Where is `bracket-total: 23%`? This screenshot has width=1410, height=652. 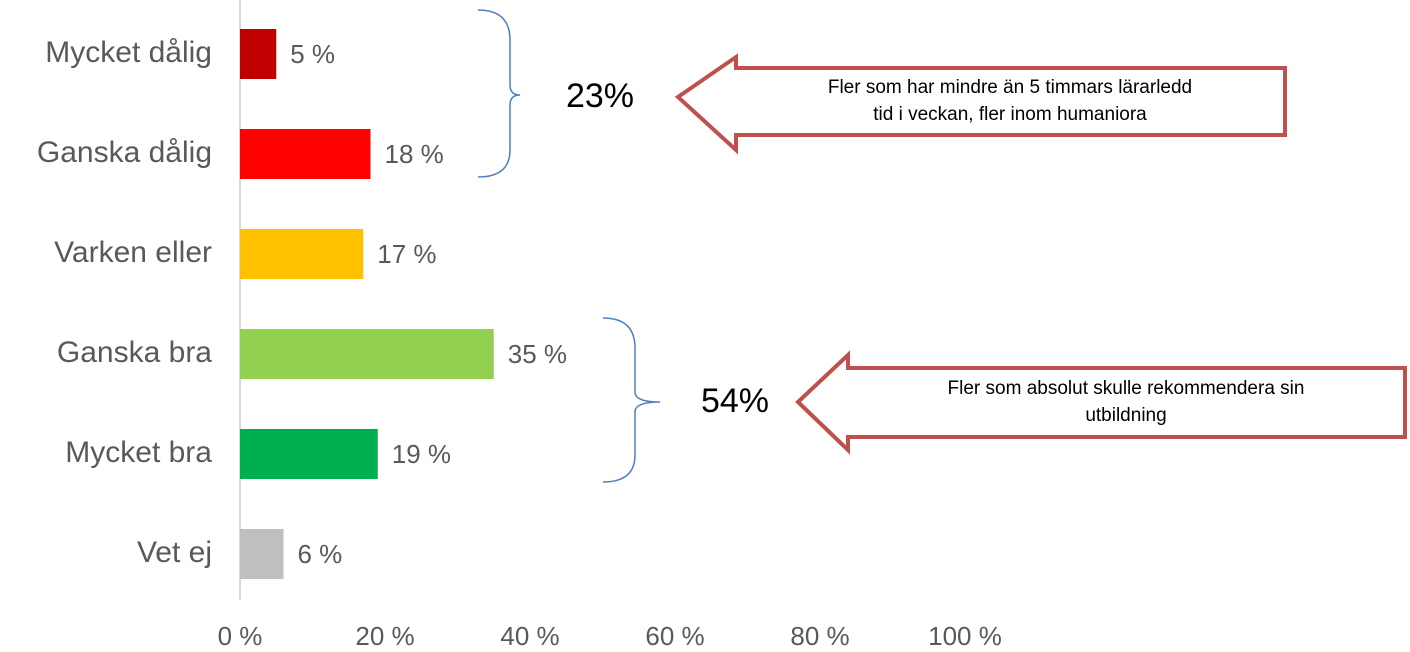
bracket-total: 23% is located at coordinates (600, 96).